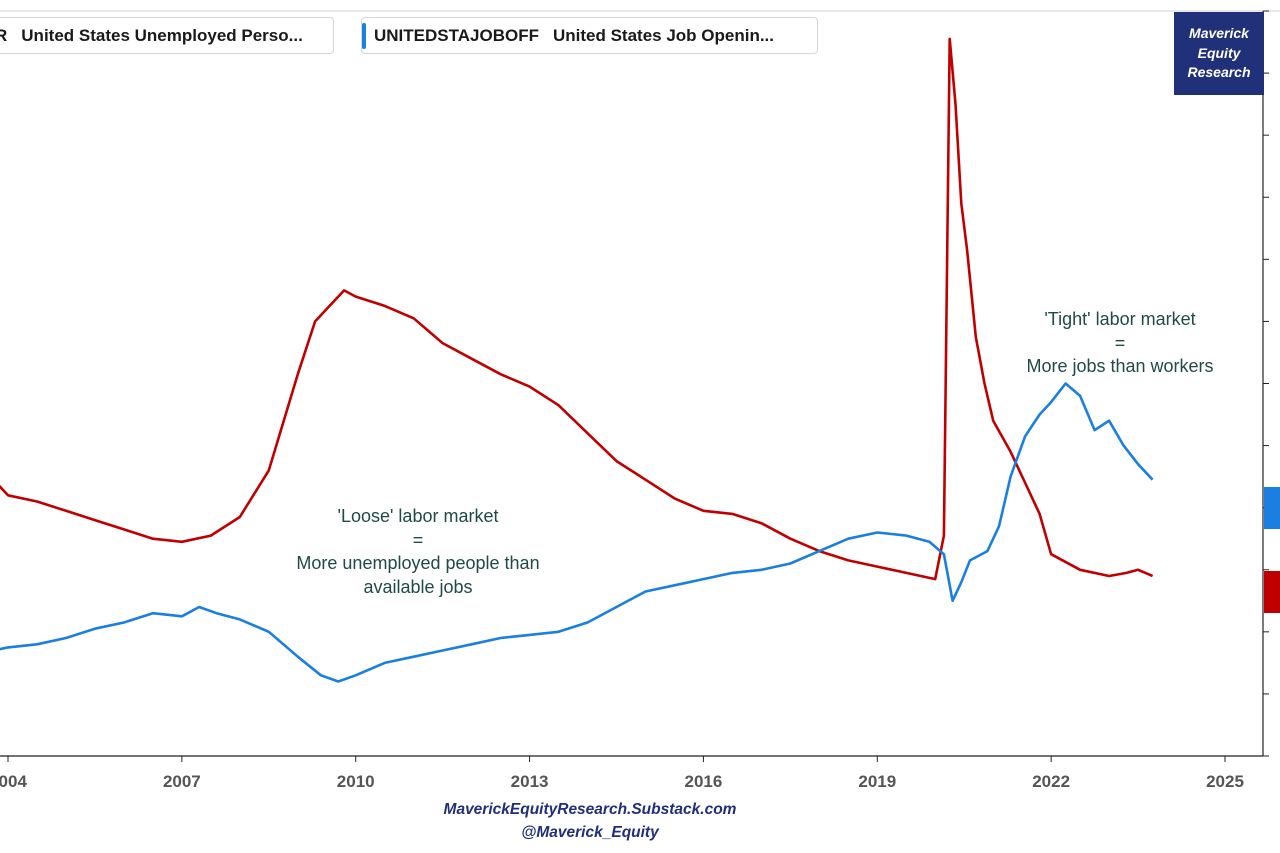 The image size is (1280, 853). What do you see at coordinates (3, 36) in the screenshot?
I see `legend-code-unemployed: R` at bounding box center [3, 36].